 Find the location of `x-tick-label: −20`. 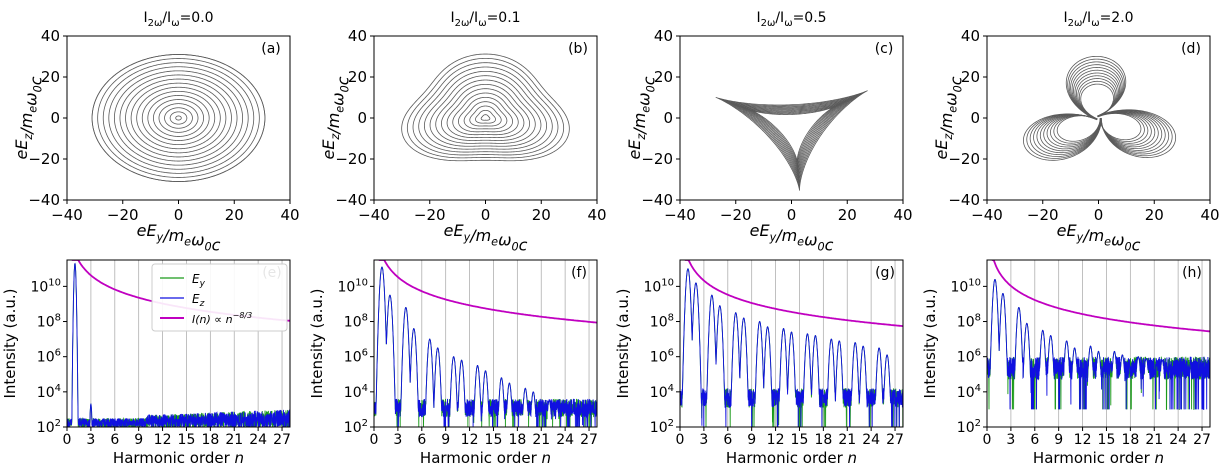

x-tick-label: −20 is located at coordinates (1043, 215).